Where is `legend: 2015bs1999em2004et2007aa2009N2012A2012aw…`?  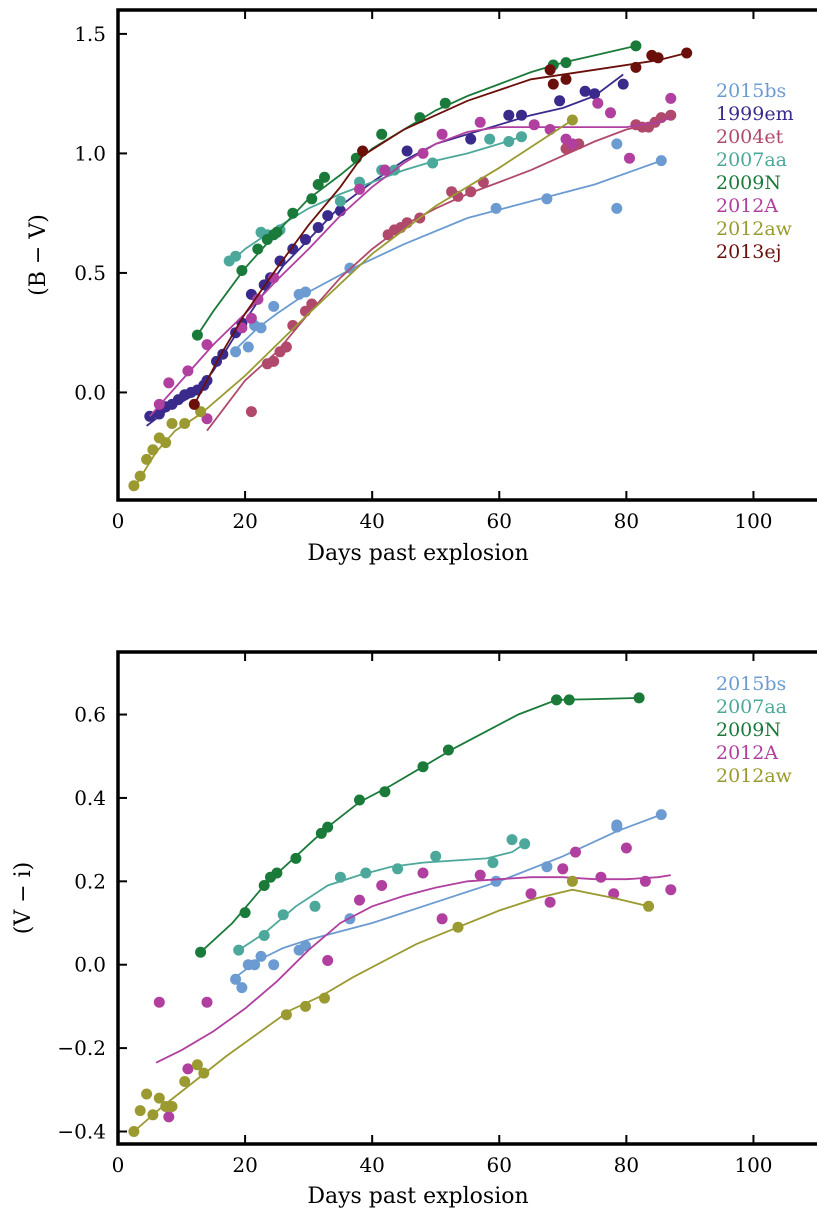
legend: 2015bs1999em2004et2007aa2009N2012A2012aw… is located at coordinates (755, 171).